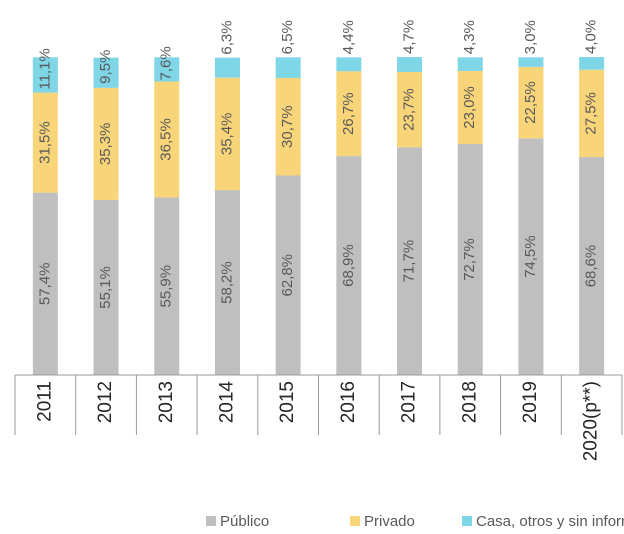 The image size is (624, 534). I want to click on x-tick-label: 2012, so click(105, 402).